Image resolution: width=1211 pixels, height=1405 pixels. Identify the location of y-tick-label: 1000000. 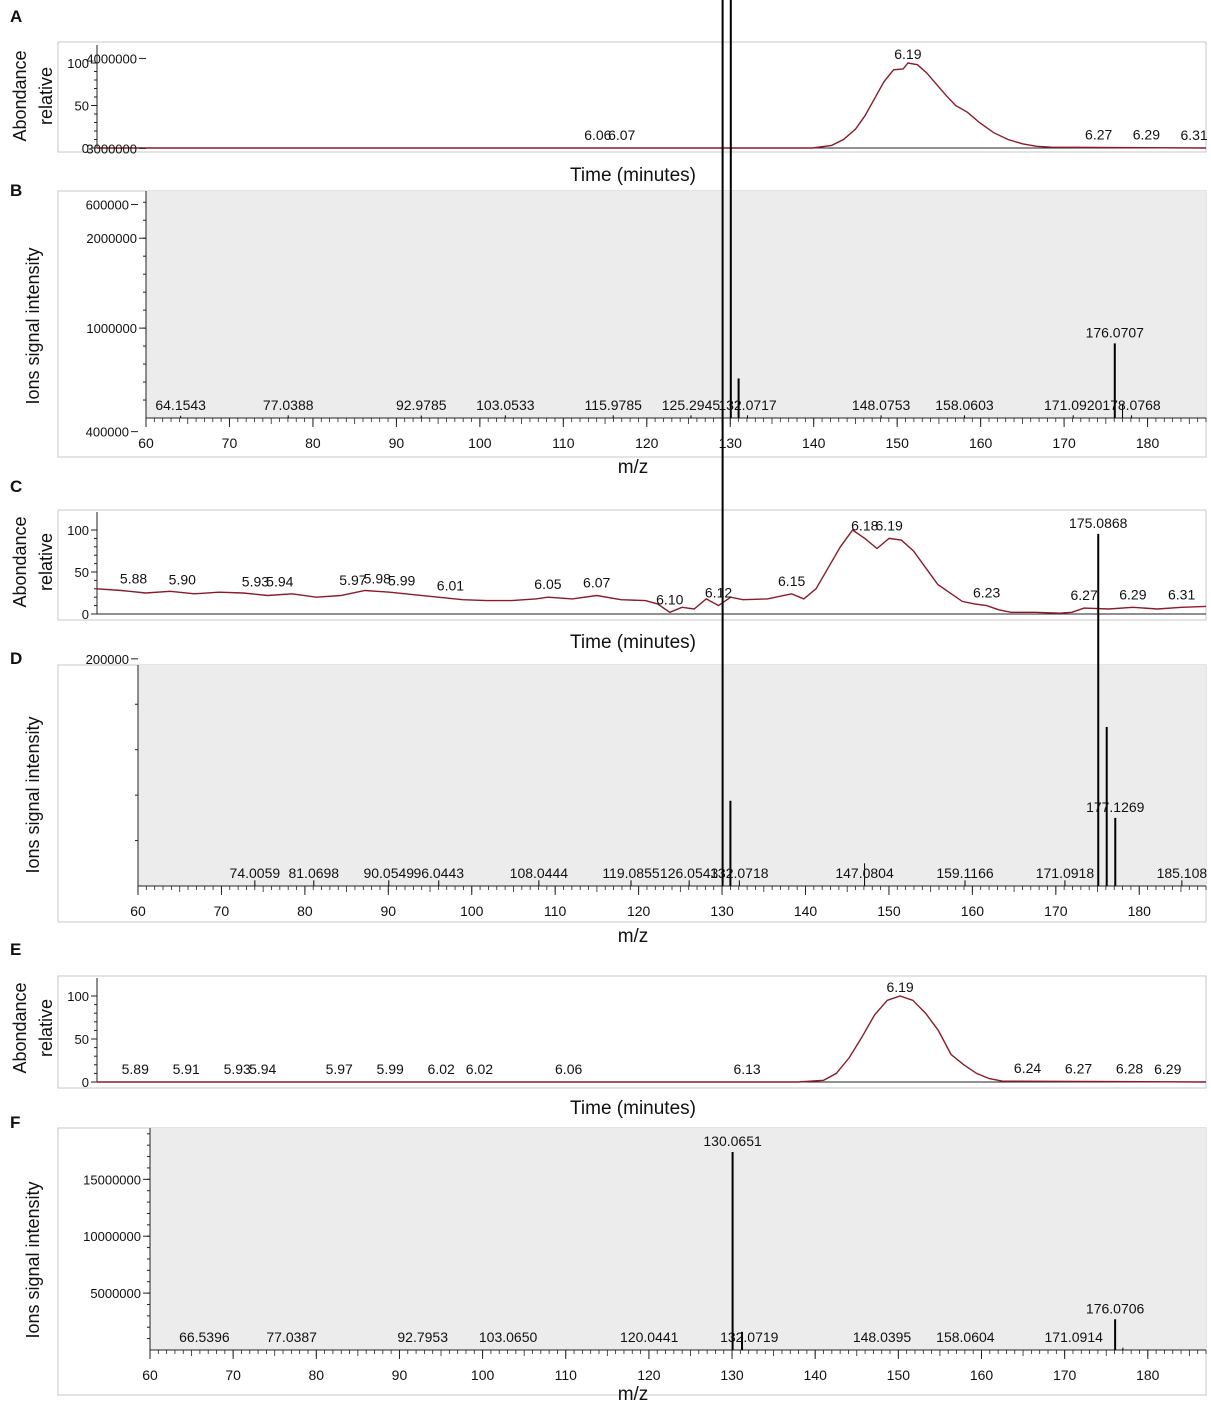
(111, 328).